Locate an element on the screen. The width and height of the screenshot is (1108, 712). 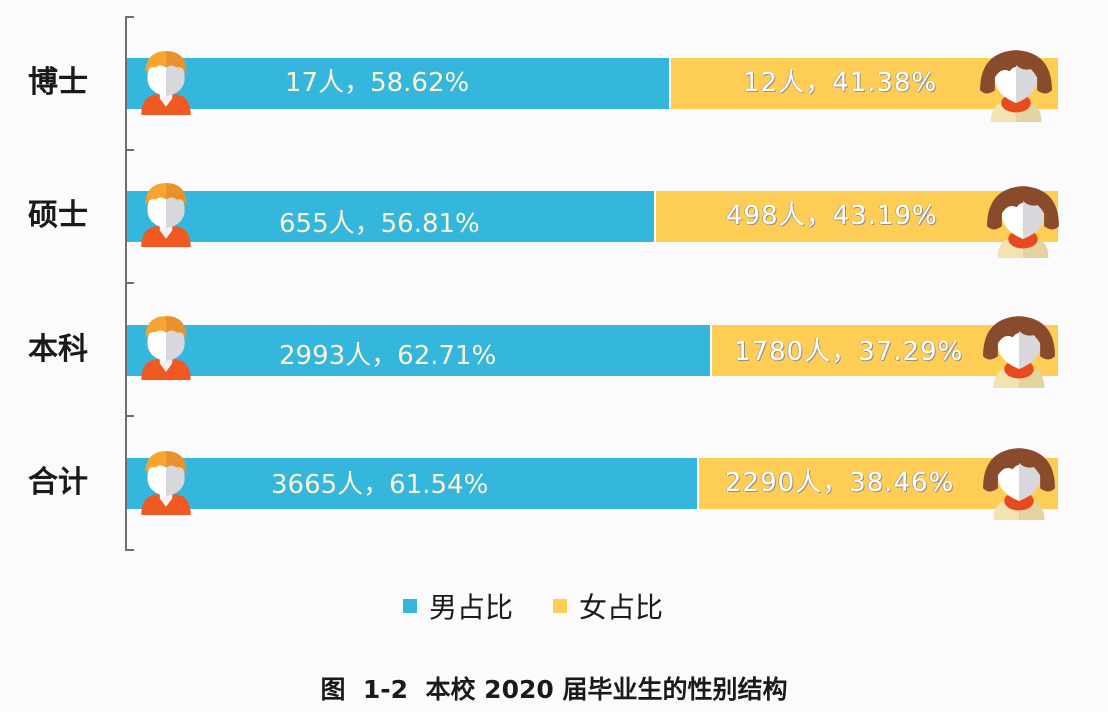
bar-label-male-doctor: 17人，58.62% is located at coordinates (377, 83).